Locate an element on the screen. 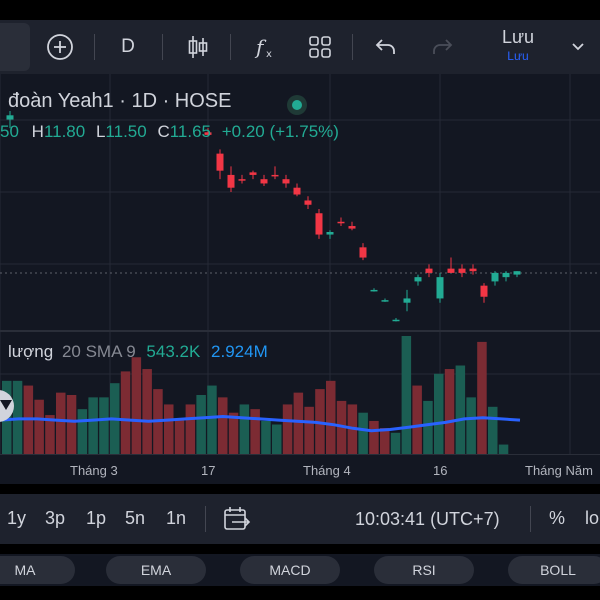 The width and height of the screenshot is (600, 600). add-symbol-button is located at coordinates (60, 47).